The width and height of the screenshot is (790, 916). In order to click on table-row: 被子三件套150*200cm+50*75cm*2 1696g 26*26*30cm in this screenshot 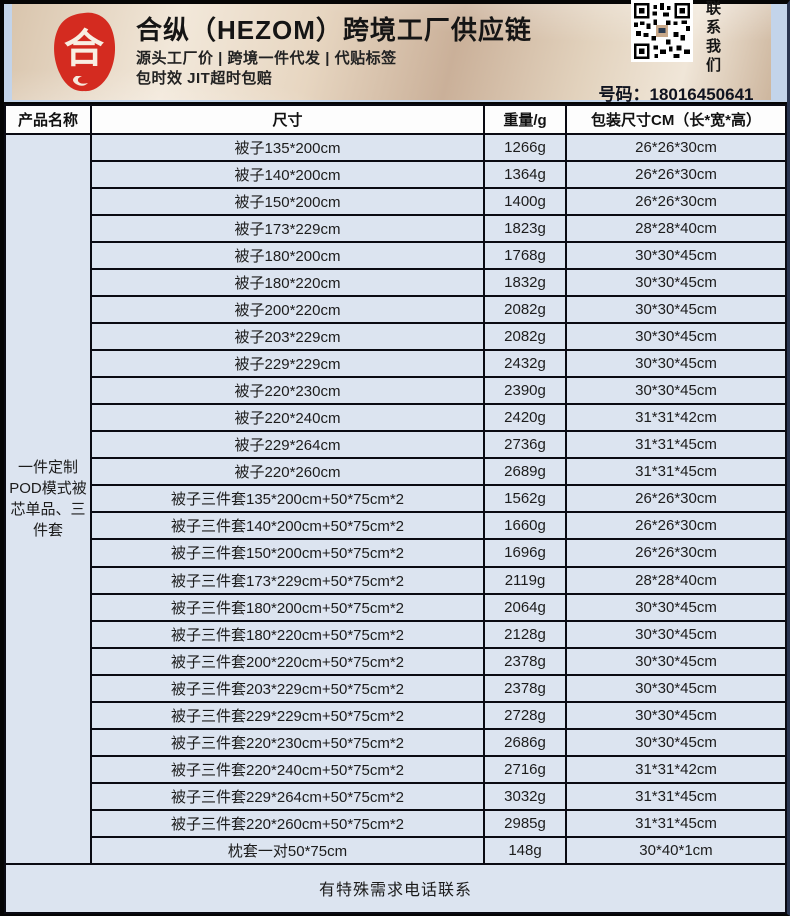, I will do `click(396, 553)`.